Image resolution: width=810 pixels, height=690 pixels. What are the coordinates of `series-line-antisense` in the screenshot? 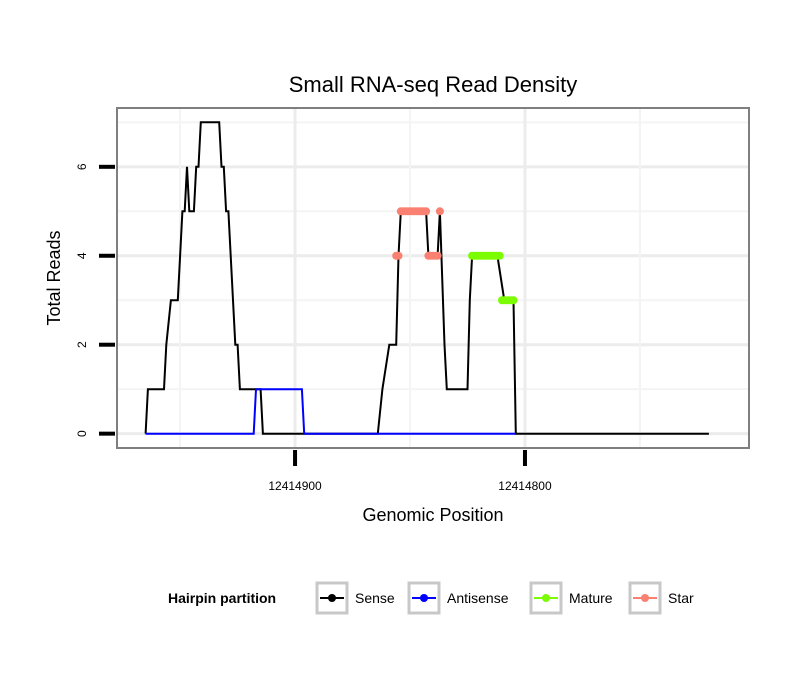 It's located at (330, 411).